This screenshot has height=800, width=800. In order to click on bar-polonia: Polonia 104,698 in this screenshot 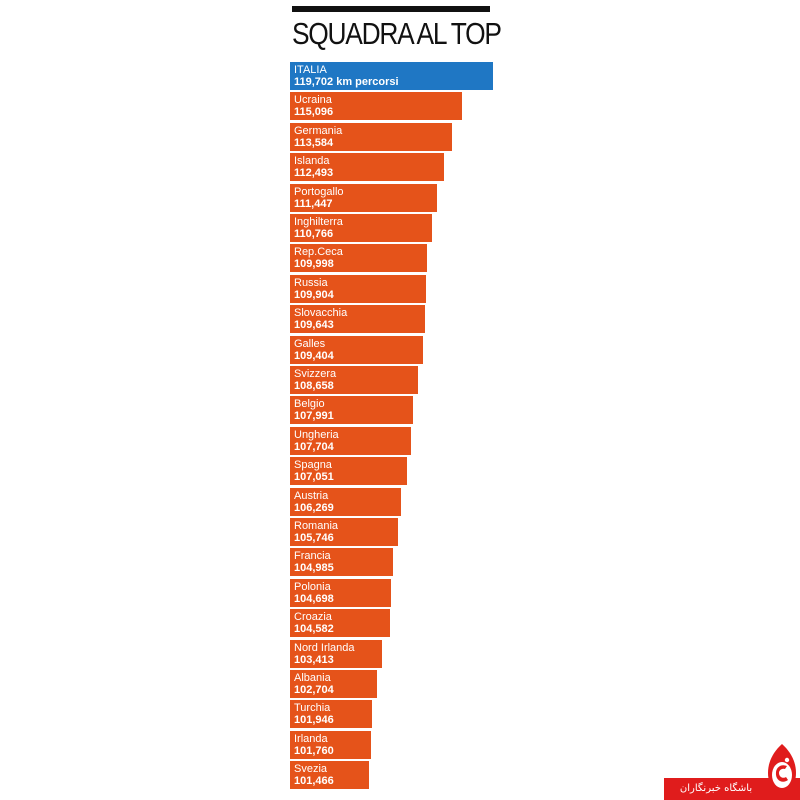, I will do `click(340, 593)`.